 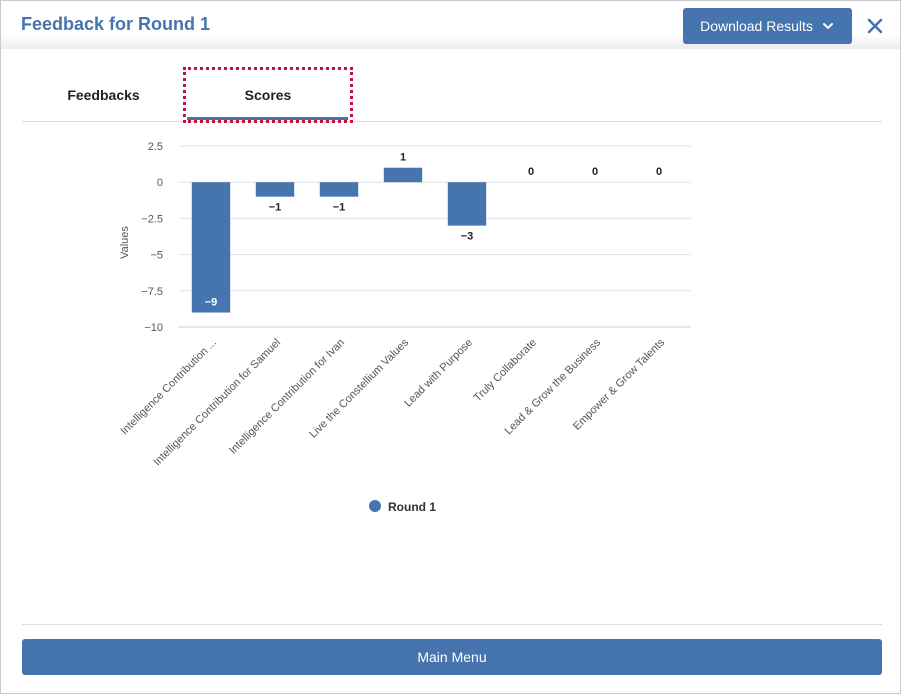 I want to click on dialog-title: Feedback for Round 1, so click(x=116, y=24).